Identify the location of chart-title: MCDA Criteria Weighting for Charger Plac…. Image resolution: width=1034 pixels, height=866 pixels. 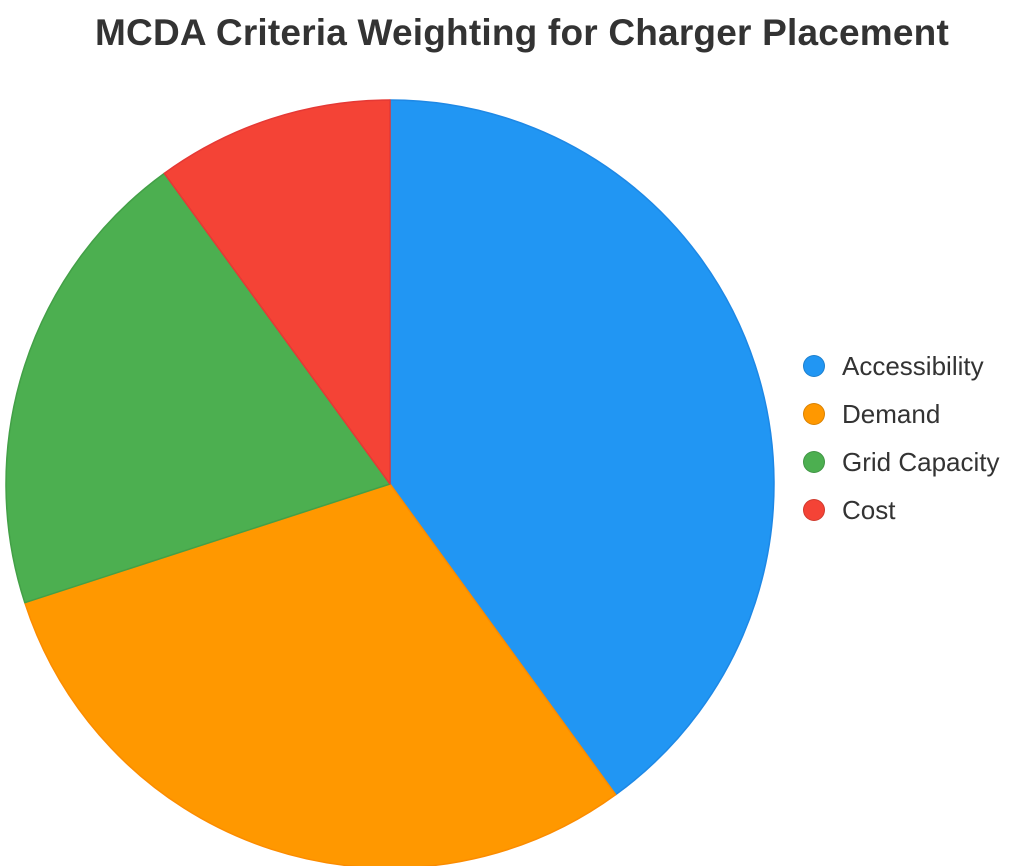
(522, 32).